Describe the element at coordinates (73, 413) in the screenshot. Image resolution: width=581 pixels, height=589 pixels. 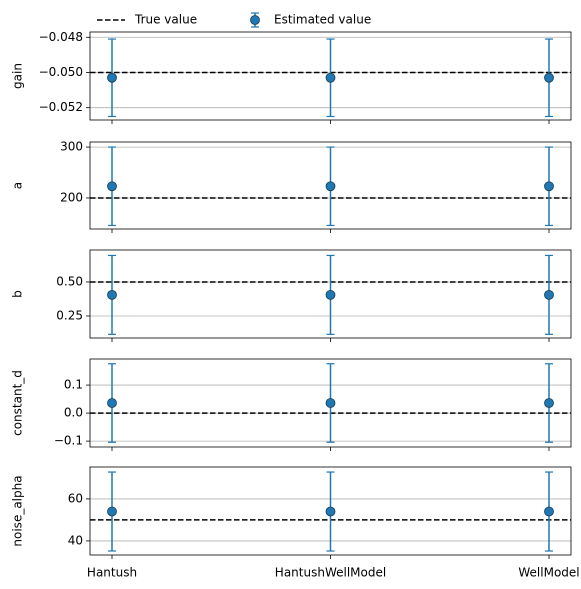
I see `y-tick-label: 0.0` at that location.